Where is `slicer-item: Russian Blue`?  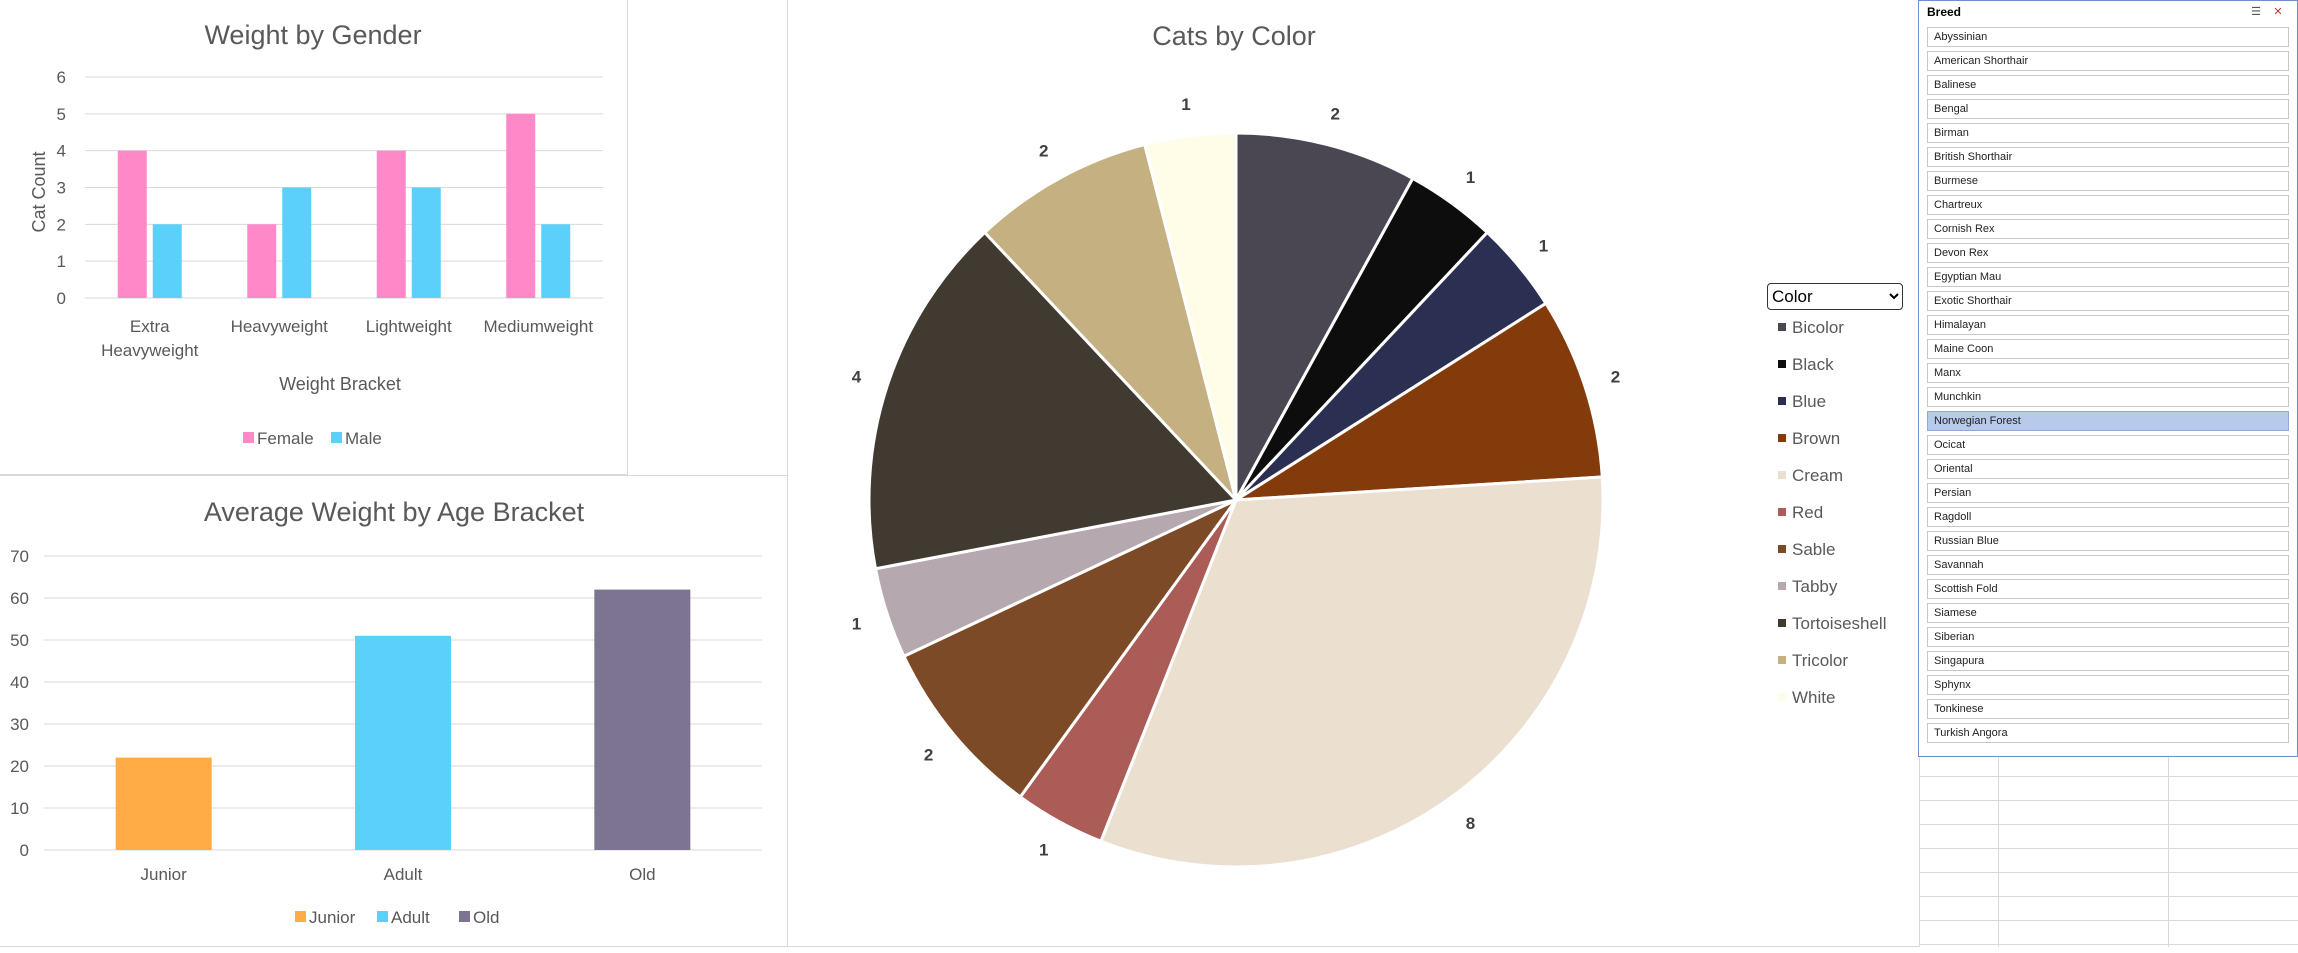
slicer-item: Russian Blue is located at coordinates (2108, 541).